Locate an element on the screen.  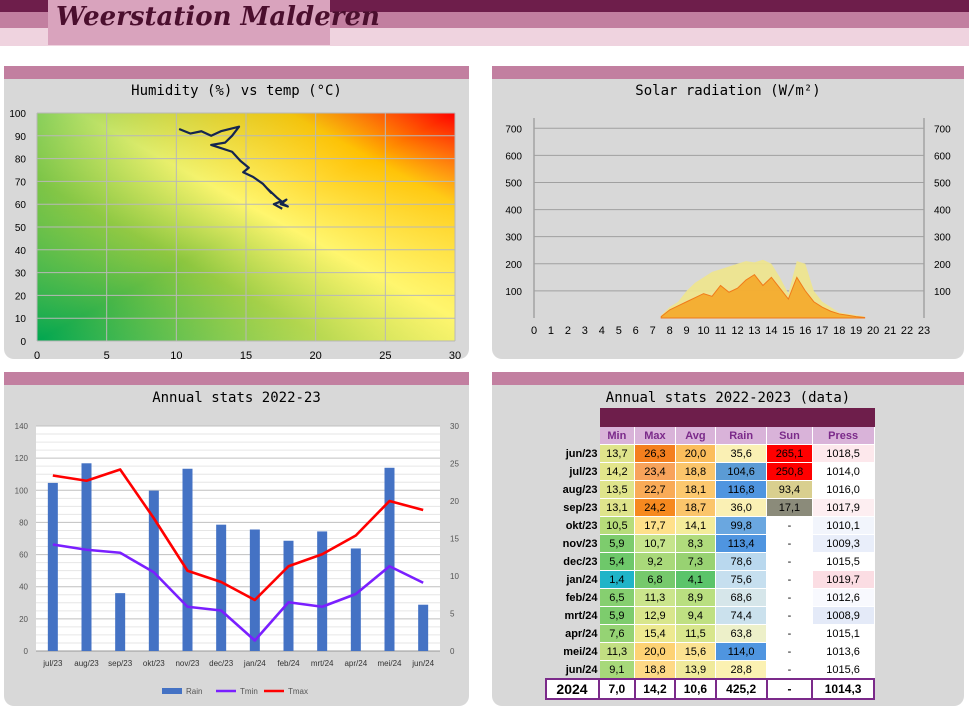
table-cell: 75,6 is located at coordinates (741, 579).